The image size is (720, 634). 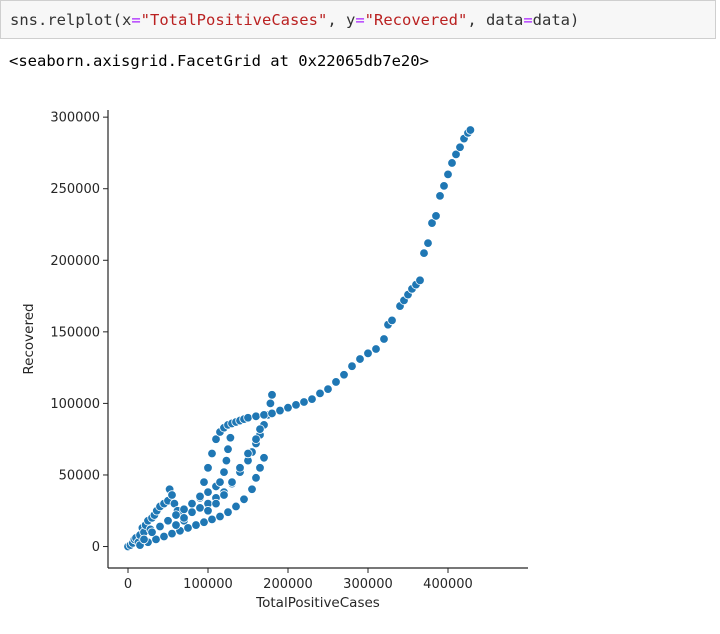 I want to click on y-tick-label: 300000, so click(x=75, y=118).